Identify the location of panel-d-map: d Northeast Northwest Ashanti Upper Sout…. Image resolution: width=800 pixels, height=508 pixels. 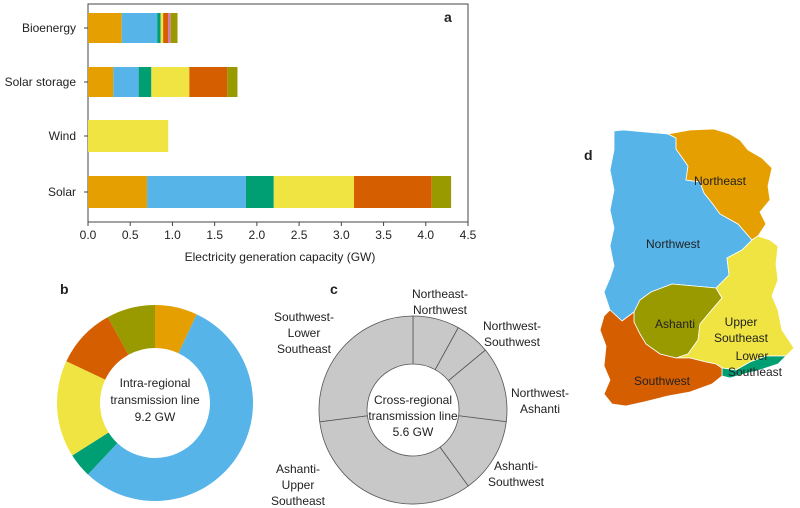
(689, 267).